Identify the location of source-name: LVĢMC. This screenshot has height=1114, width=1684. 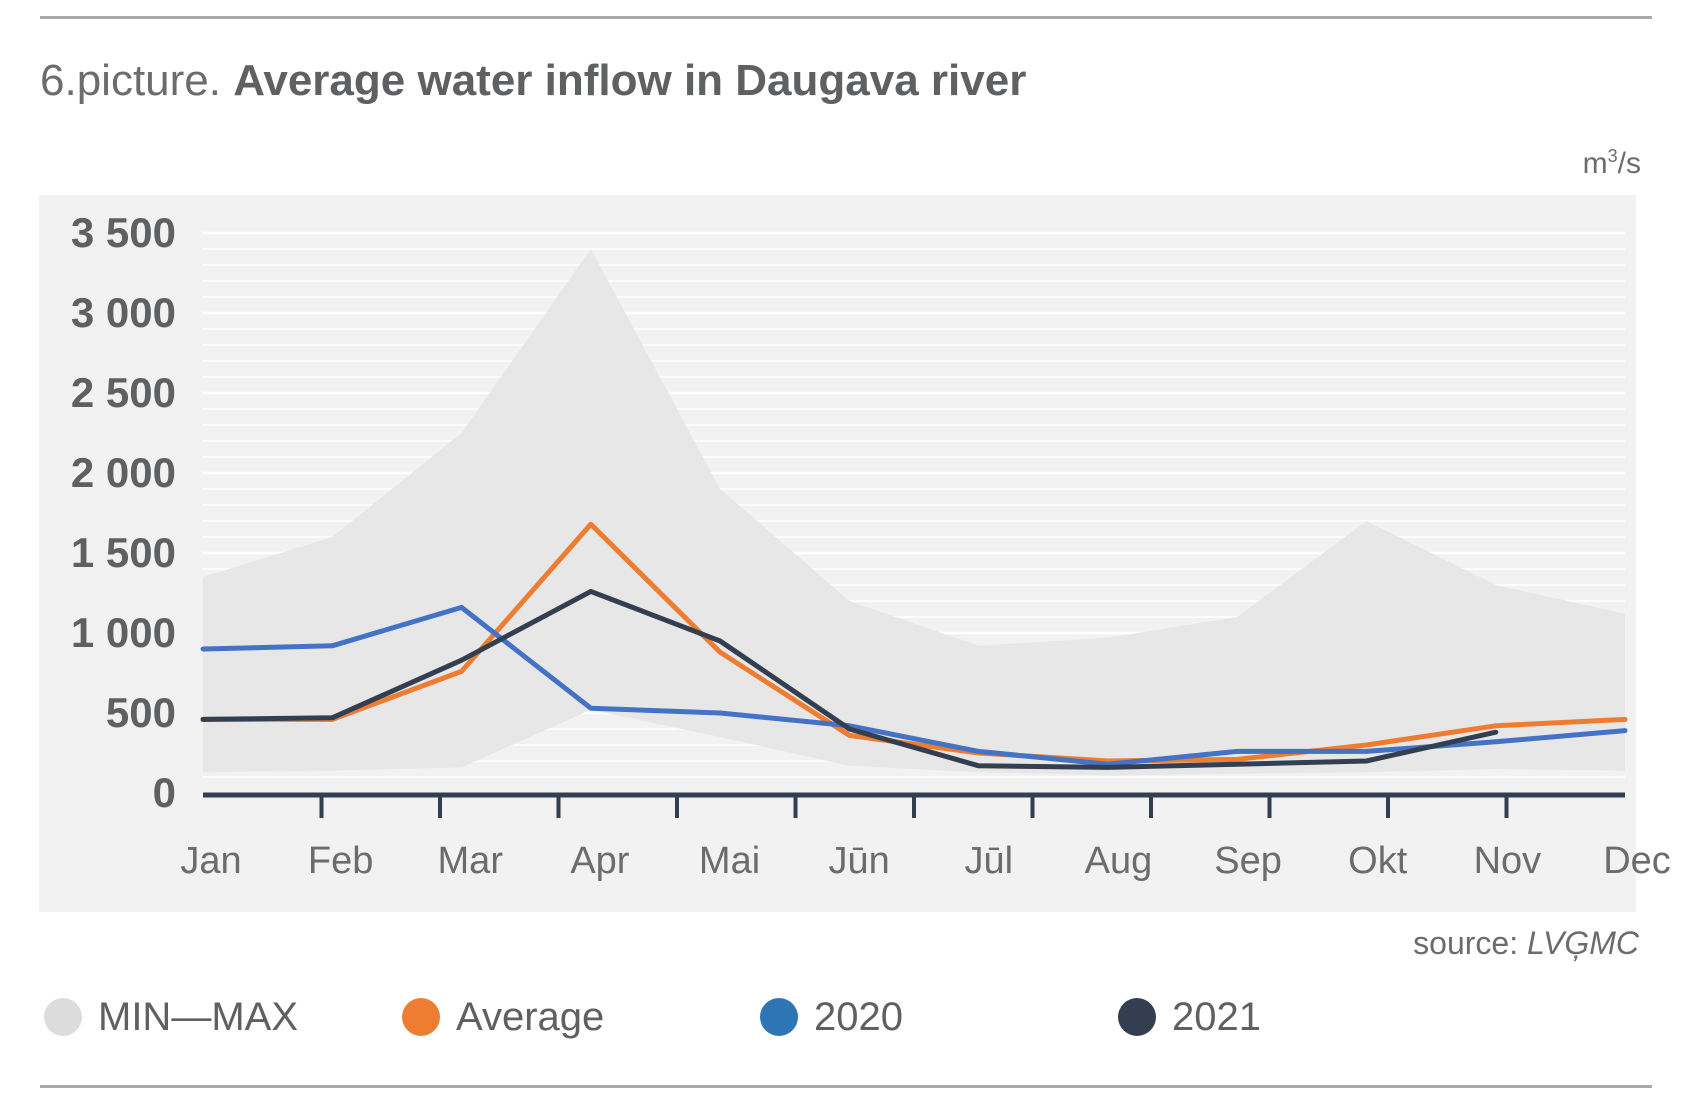
(1582, 943).